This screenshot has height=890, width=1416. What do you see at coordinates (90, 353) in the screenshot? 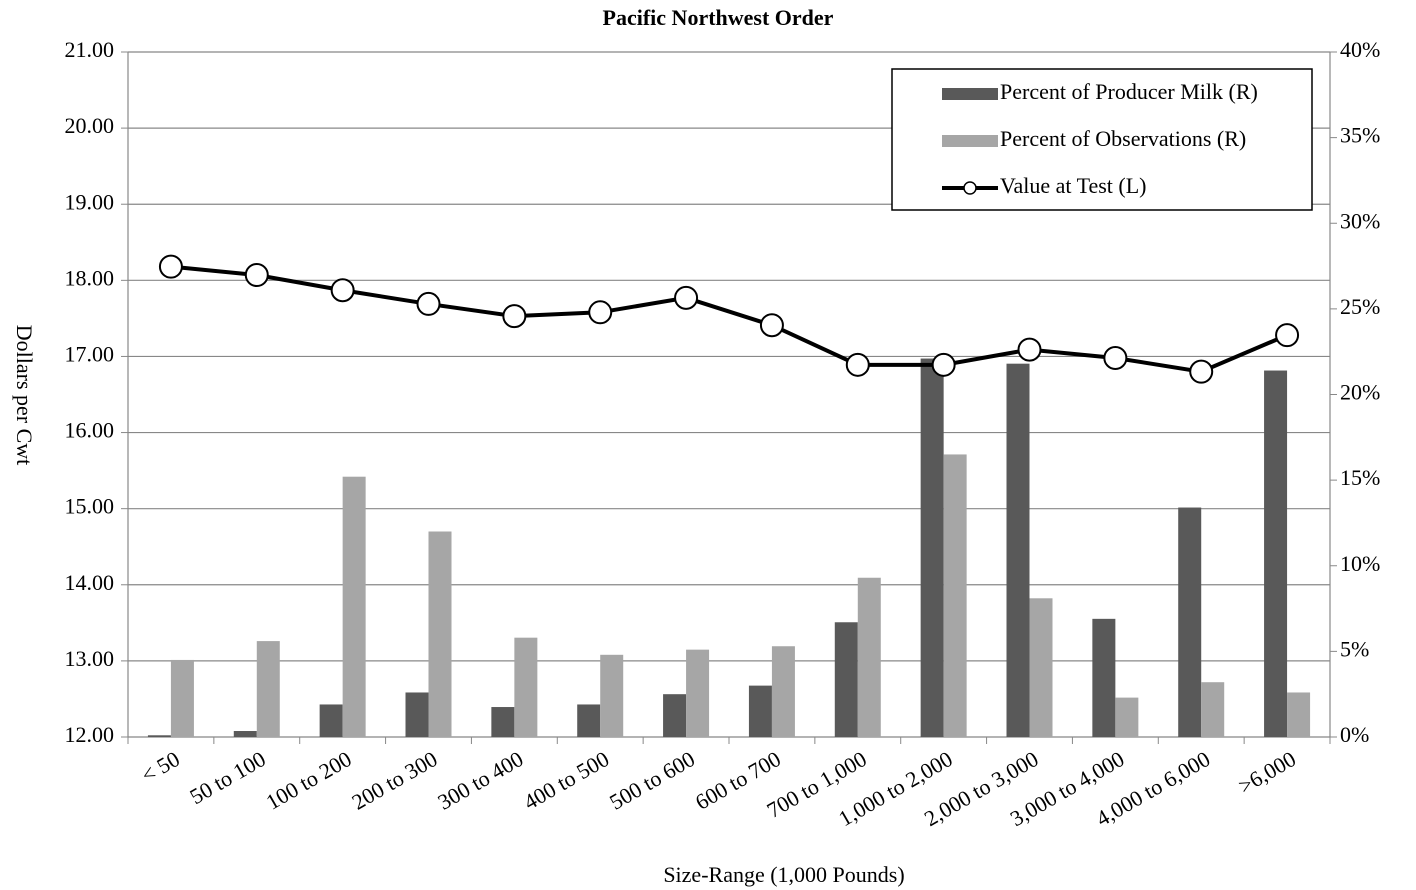
I see `y-tick-label: 17.00` at bounding box center [90, 353].